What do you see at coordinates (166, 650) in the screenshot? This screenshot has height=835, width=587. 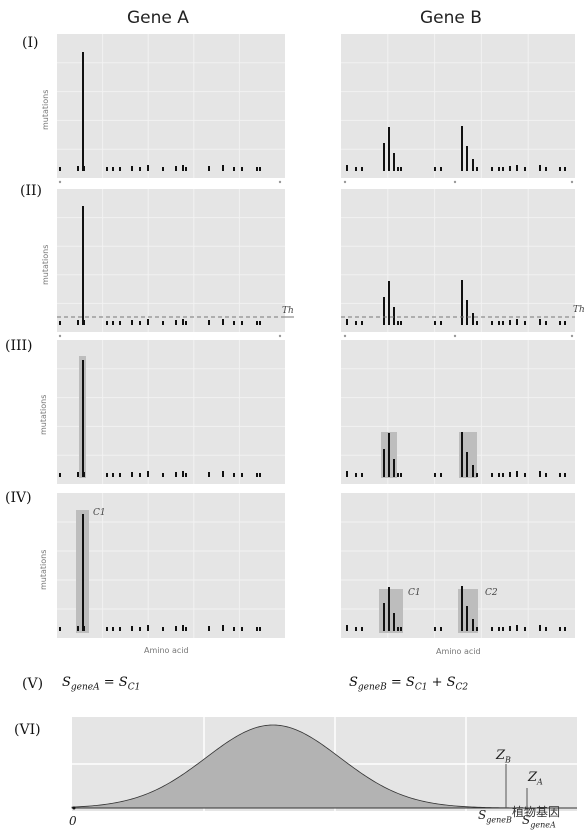 I see `x-axis-label-gene-a: Amino acid` at bounding box center [166, 650].